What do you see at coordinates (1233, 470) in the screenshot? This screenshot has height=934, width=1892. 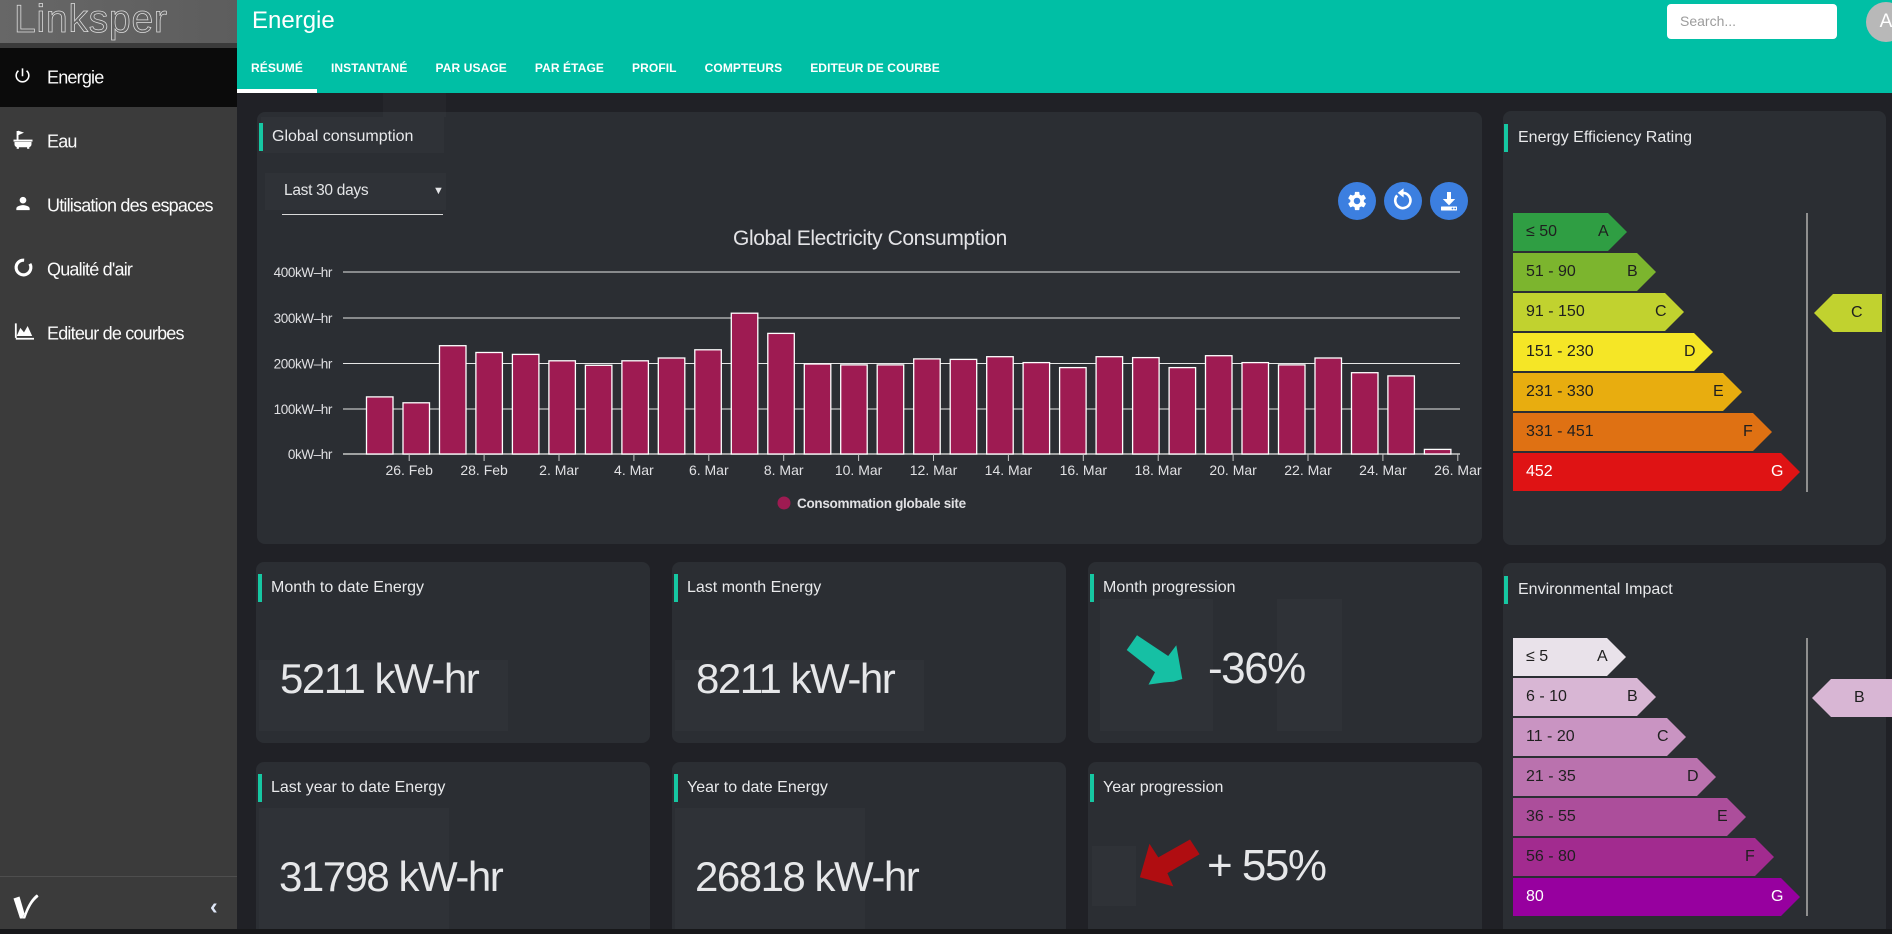 I see `svg-text: 20. Mar` at bounding box center [1233, 470].